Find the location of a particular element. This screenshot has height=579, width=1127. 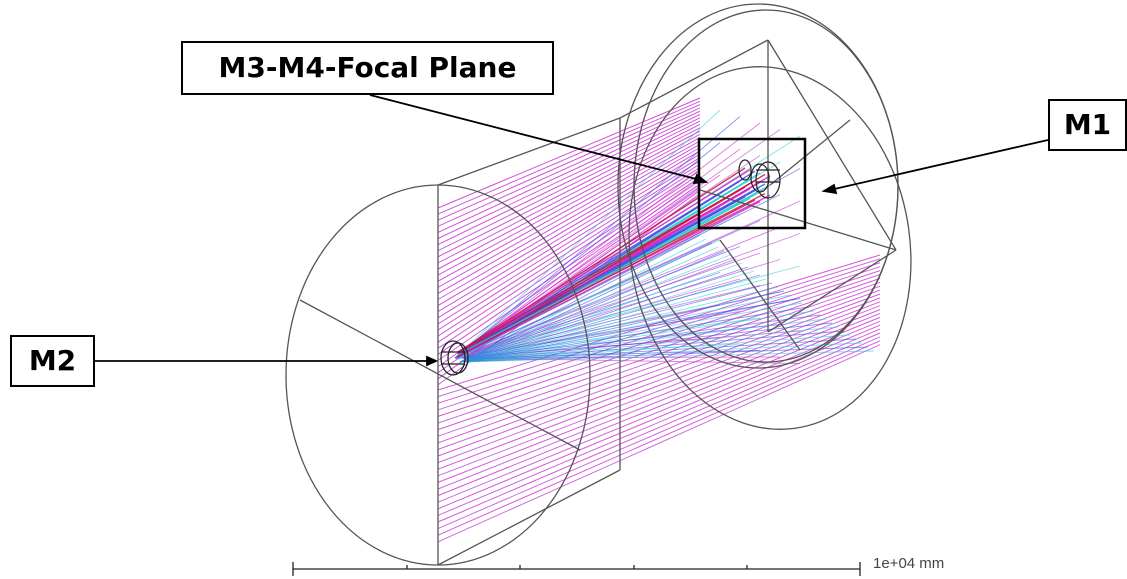

m2-arrowhead is located at coordinates (432, 361).